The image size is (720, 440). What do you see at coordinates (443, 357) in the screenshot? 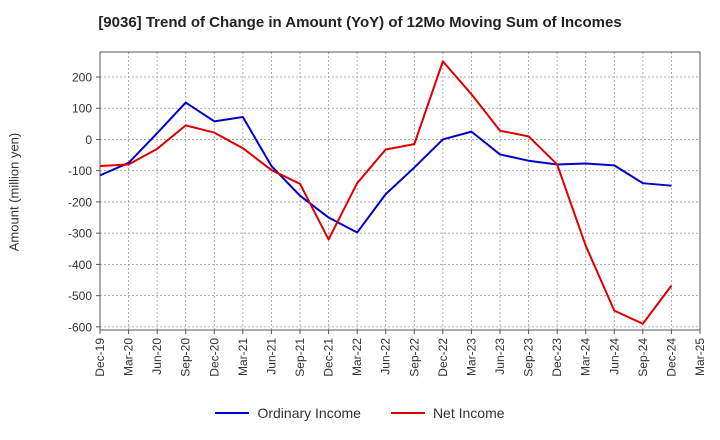
I see `x-tick-label: Dec-22` at bounding box center [443, 357].